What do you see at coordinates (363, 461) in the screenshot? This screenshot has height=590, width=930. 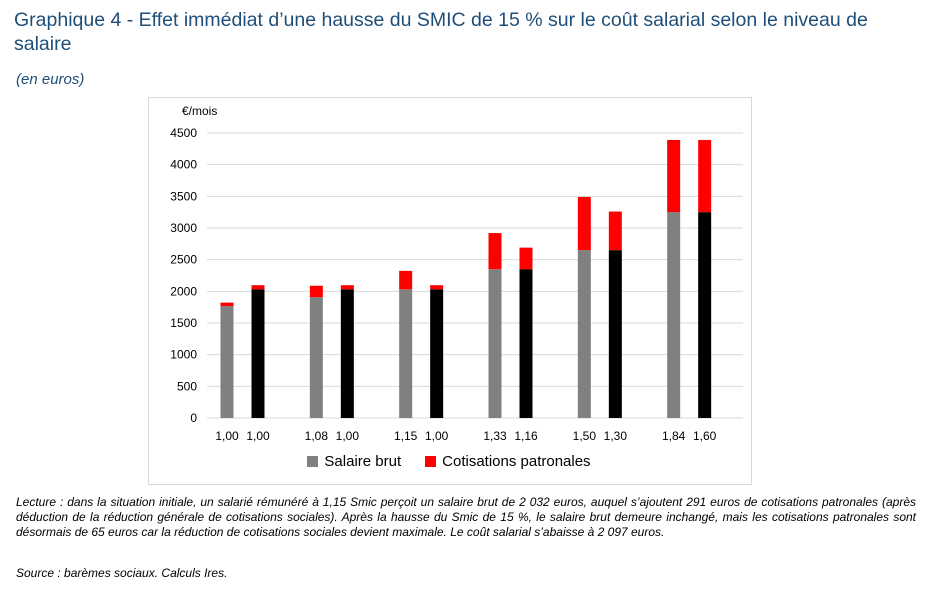 I see `legend-label-salaire: Salaire brut` at bounding box center [363, 461].